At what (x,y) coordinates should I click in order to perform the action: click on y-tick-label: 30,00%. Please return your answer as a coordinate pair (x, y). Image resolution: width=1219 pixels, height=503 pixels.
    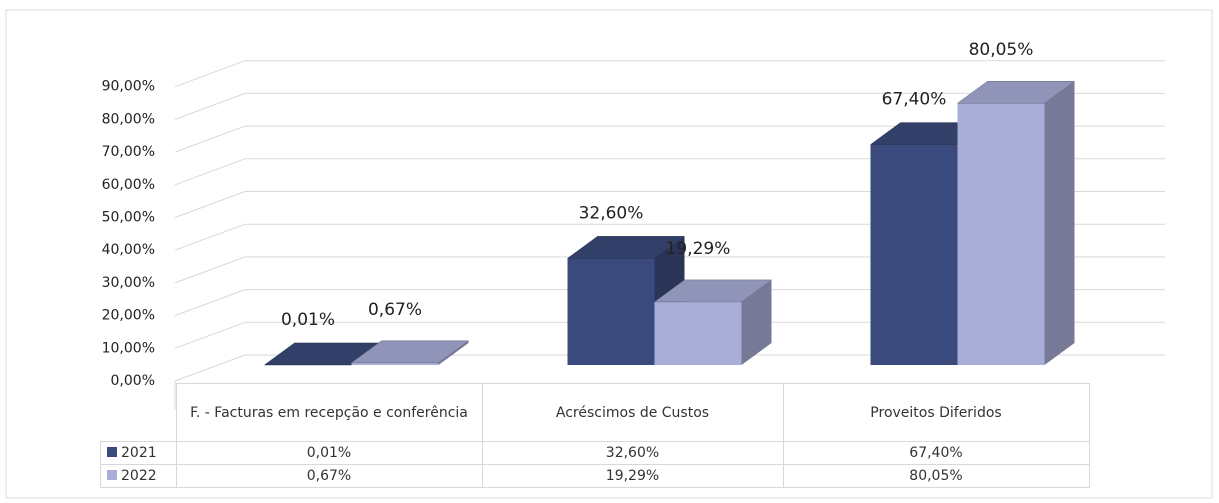
    Looking at the image, I should click on (128, 283).